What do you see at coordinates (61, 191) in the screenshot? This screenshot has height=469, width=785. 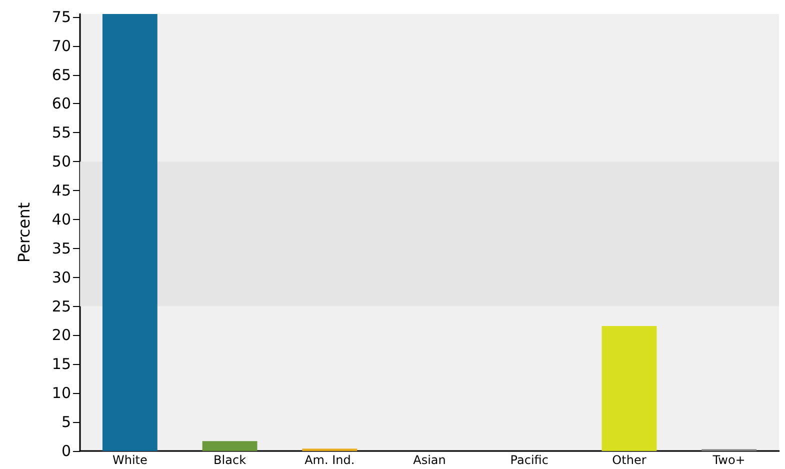 I see `y-tick-label: 45` at bounding box center [61, 191].